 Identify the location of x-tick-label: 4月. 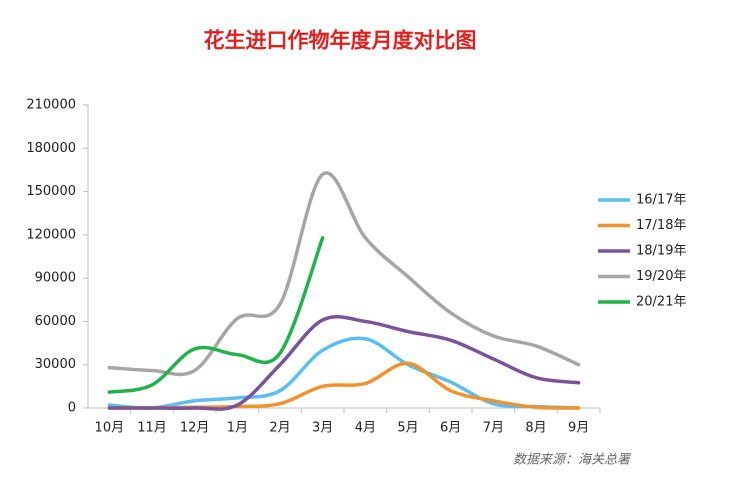
(365, 428).